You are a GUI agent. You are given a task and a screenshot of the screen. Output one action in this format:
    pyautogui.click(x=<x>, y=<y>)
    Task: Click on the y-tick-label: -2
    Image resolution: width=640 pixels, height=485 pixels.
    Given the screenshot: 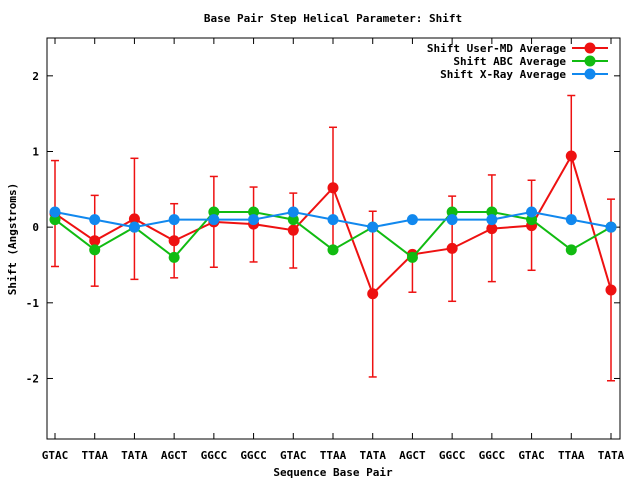 What is the action you would take?
    pyautogui.click(x=32, y=378)
    